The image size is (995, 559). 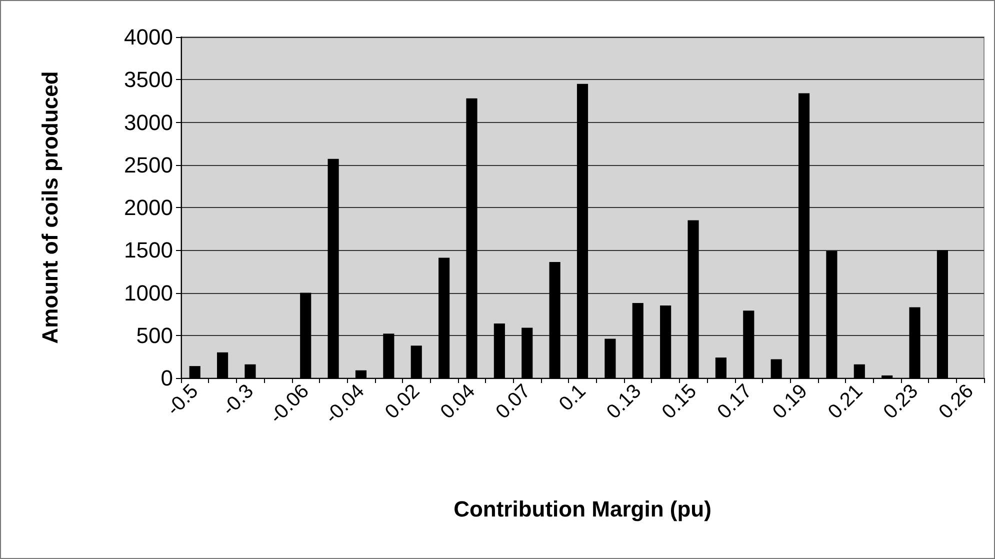 What do you see at coordinates (846, 402) in the screenshot?
I see `x-tick-label: 0.21` at bounding box center [846, 402].